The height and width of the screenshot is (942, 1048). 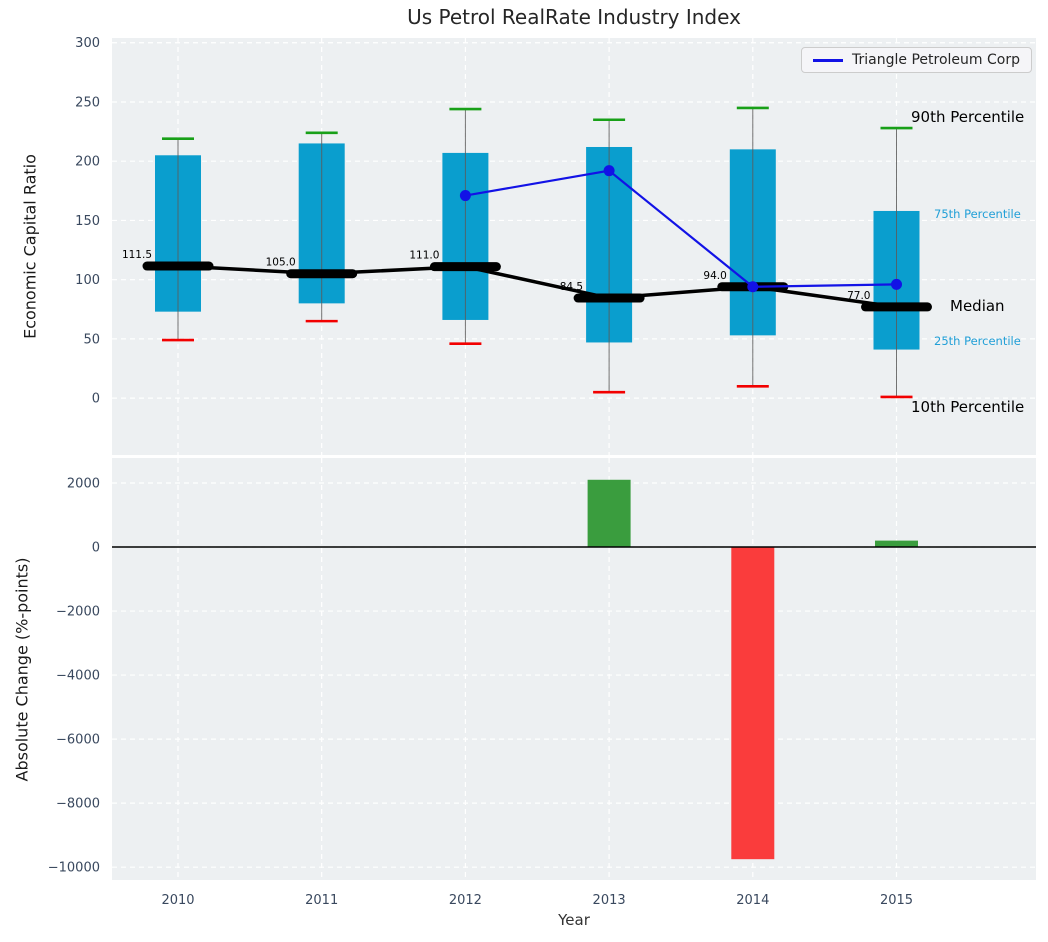 I want to click on annotation-median: Median, so click(x=977, y=306).